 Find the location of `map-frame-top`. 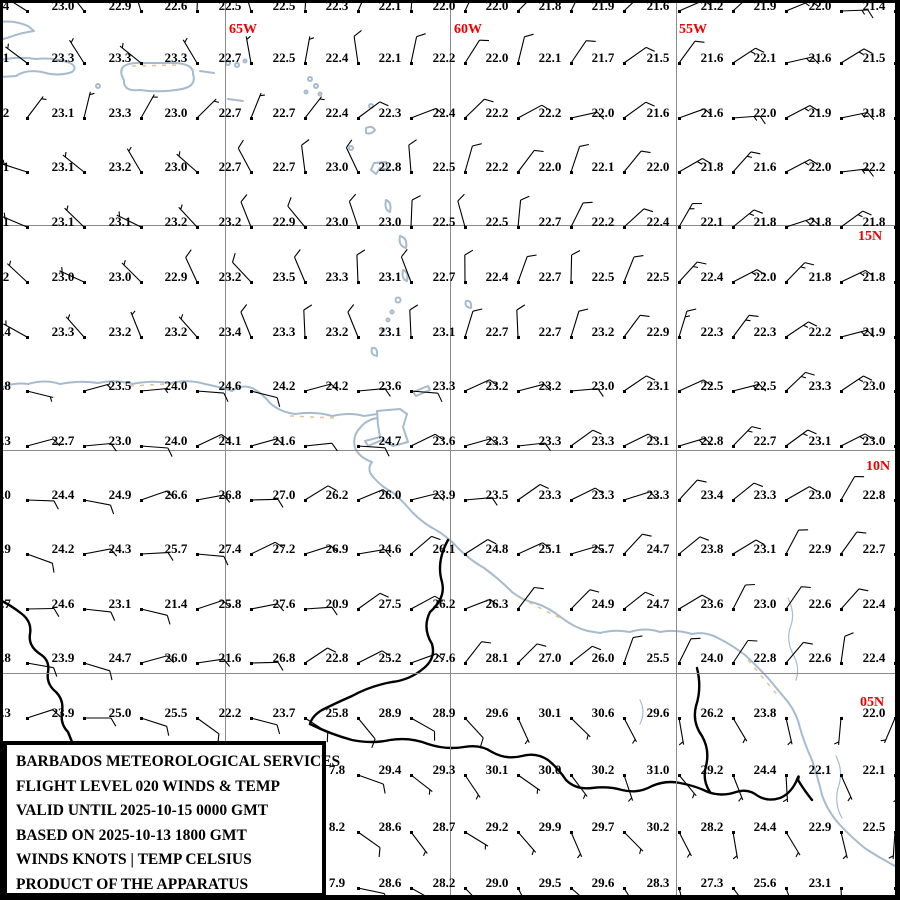

map-frame-top is located at coordinates (450, 1).